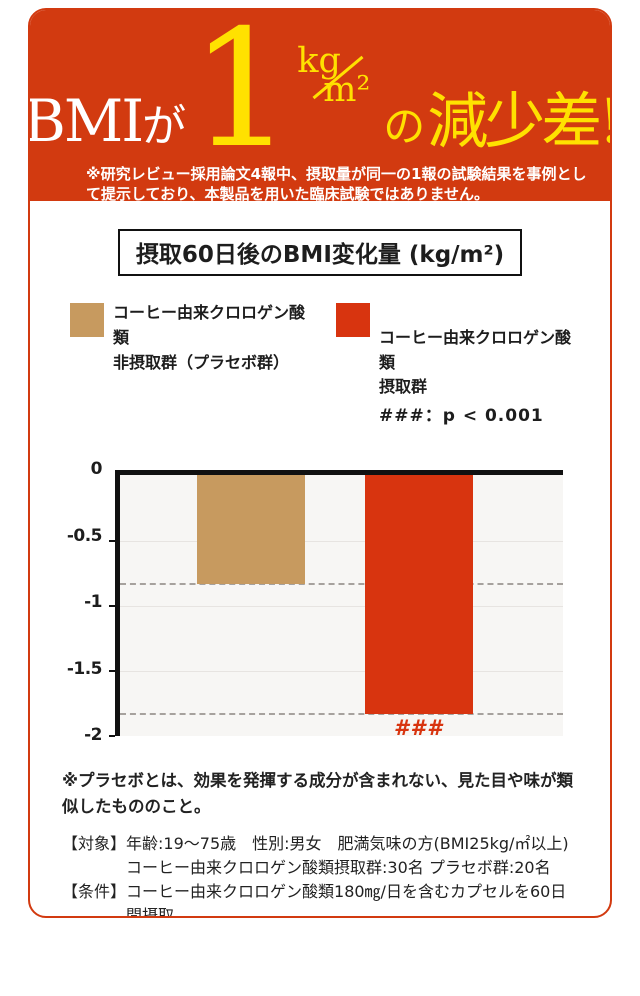 Image resolution: width=640 pixels, height=996 pixels. Describe the element at coordinates (418, 728) in the screenshot. I see `significance-annotation: ###` at that location.